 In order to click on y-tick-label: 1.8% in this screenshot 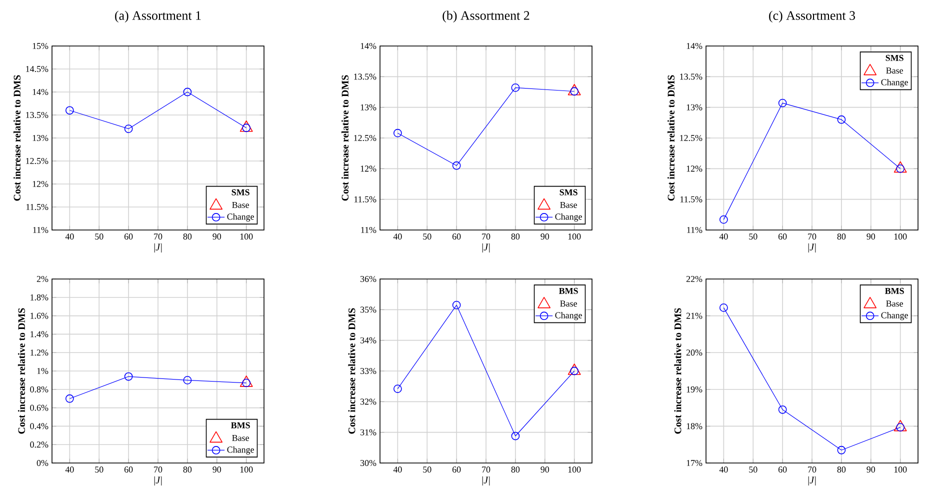, I will do `click(39, 297)`.